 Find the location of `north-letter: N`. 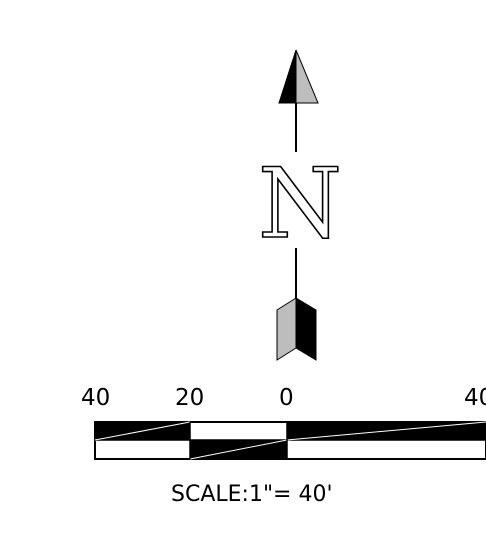

north-letter: N is located at coordinates (300, 204).